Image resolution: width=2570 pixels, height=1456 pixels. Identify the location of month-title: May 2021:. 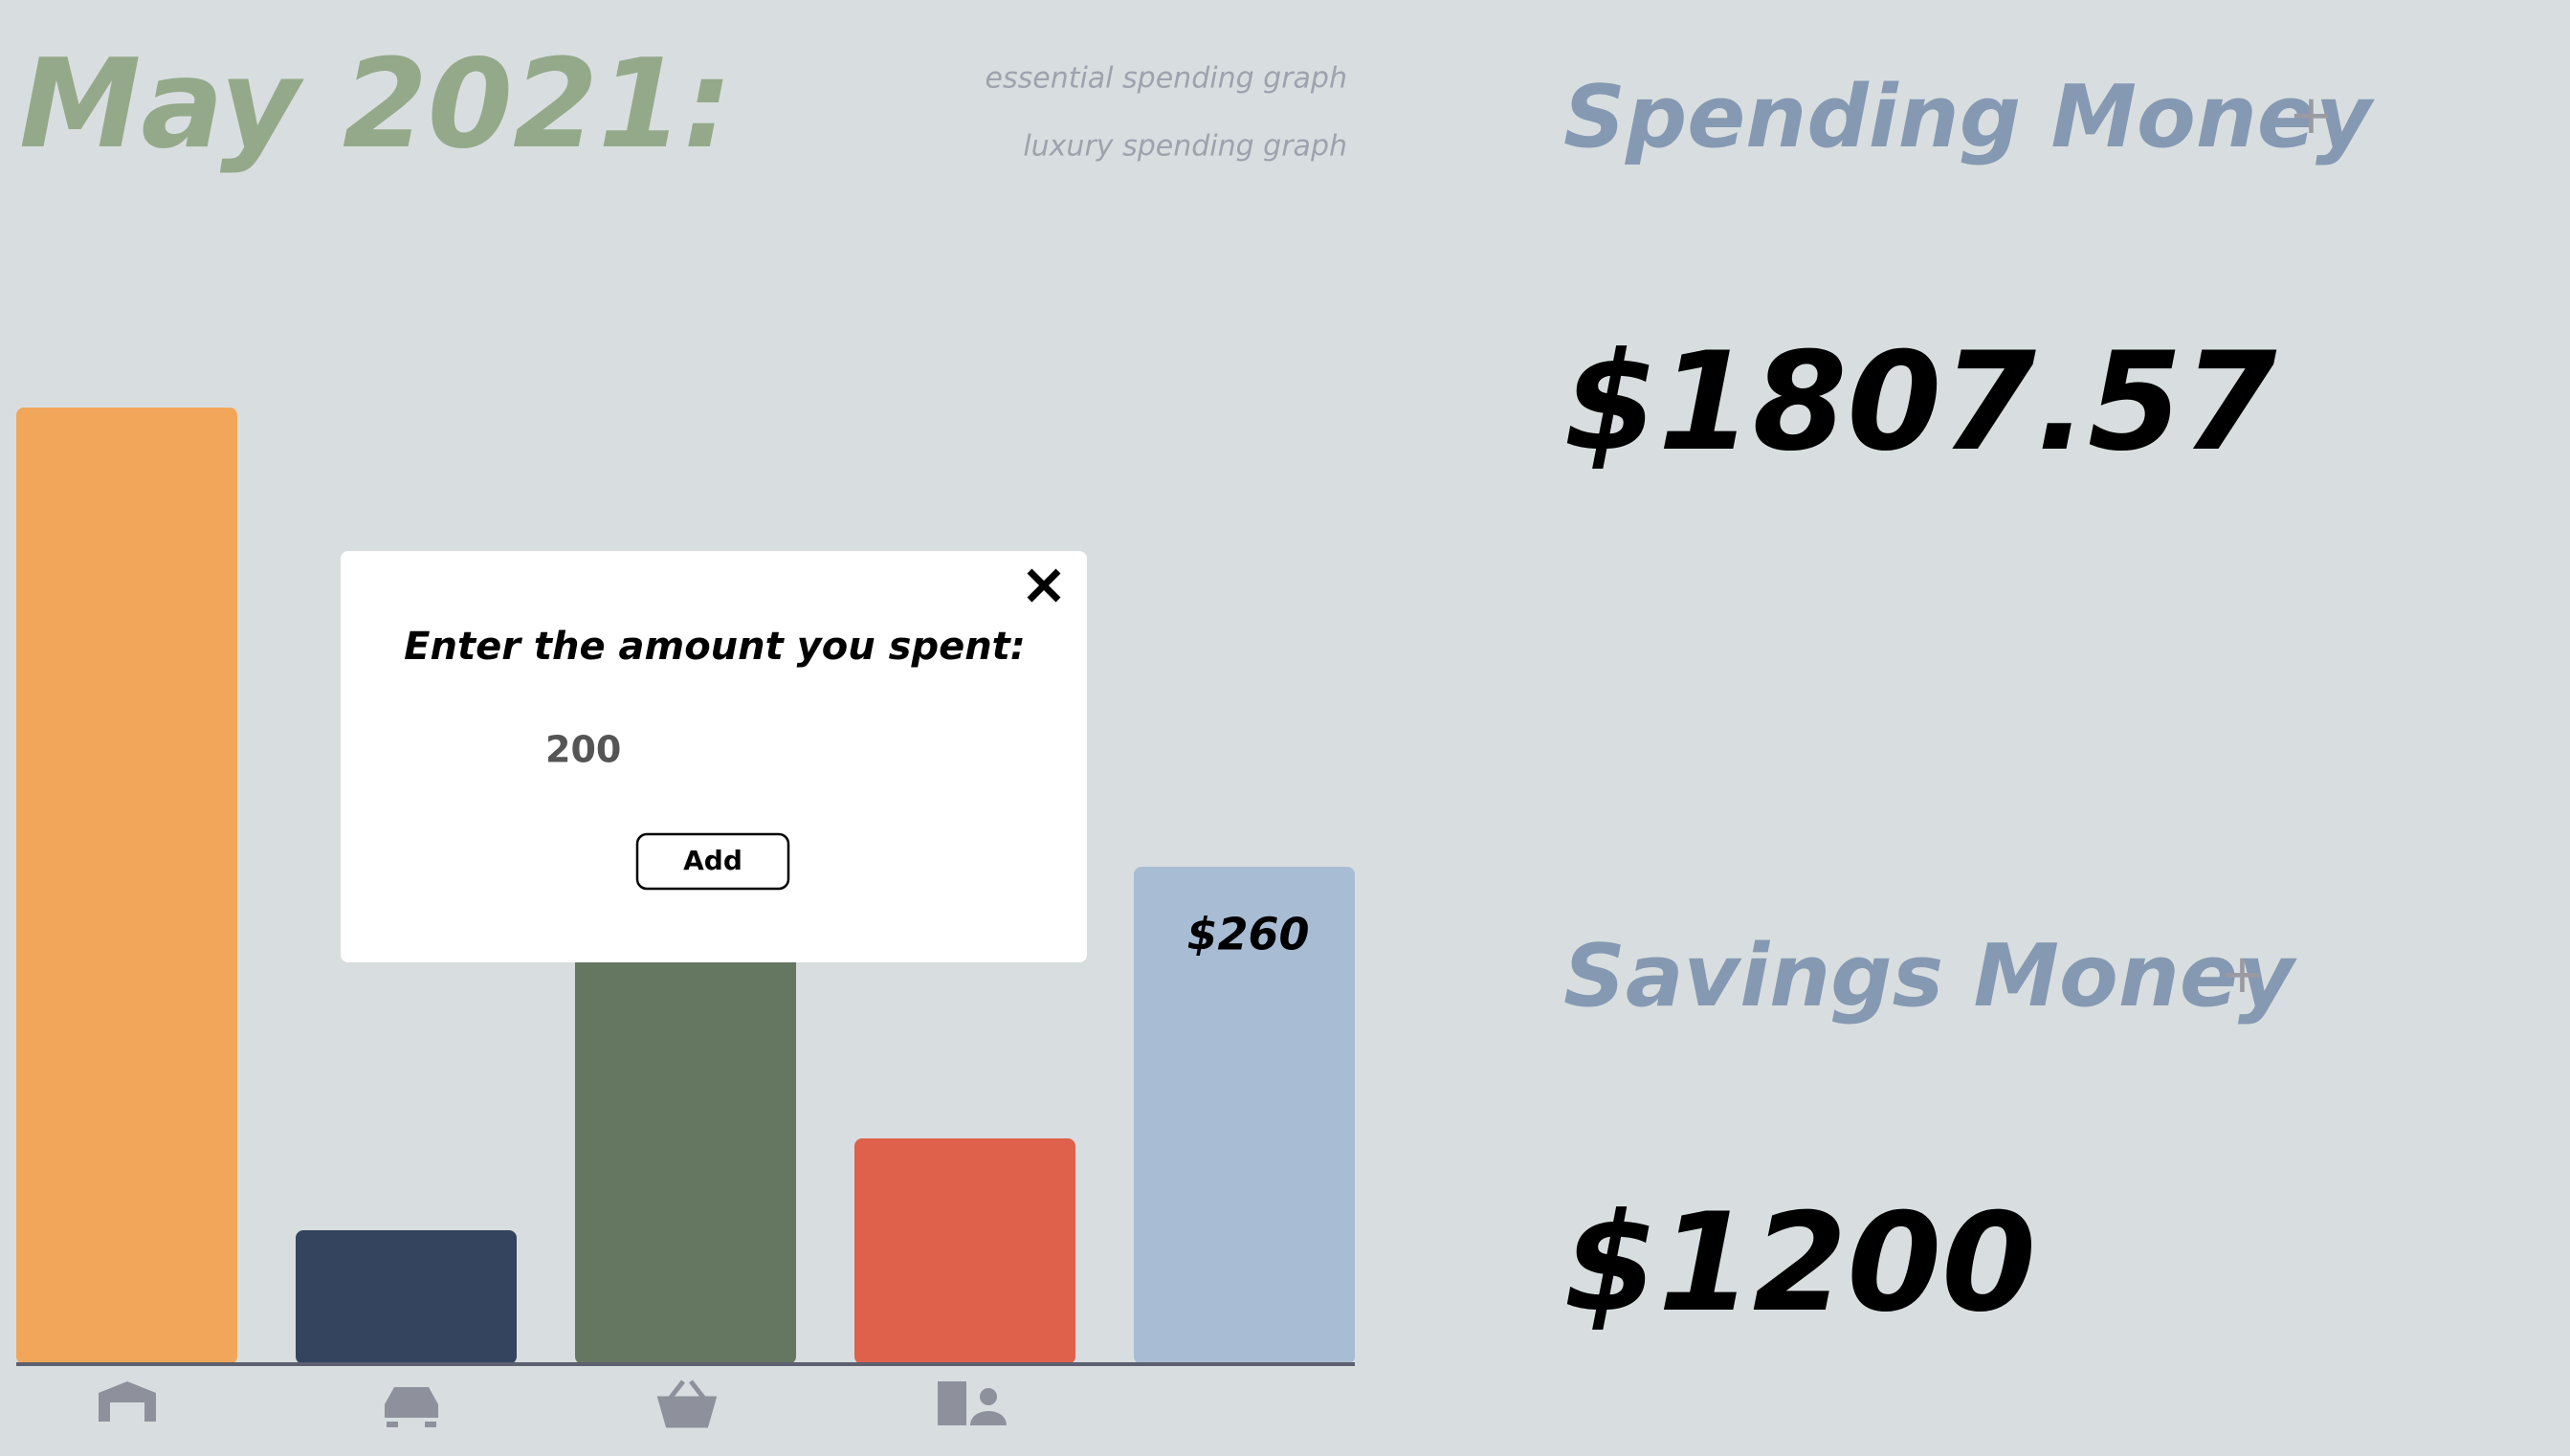
(375, 105).